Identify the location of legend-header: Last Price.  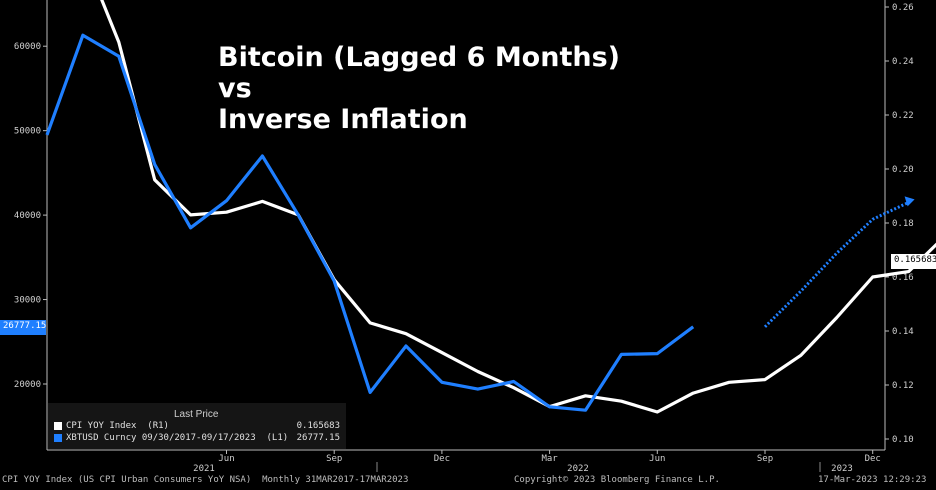
(196, 414).